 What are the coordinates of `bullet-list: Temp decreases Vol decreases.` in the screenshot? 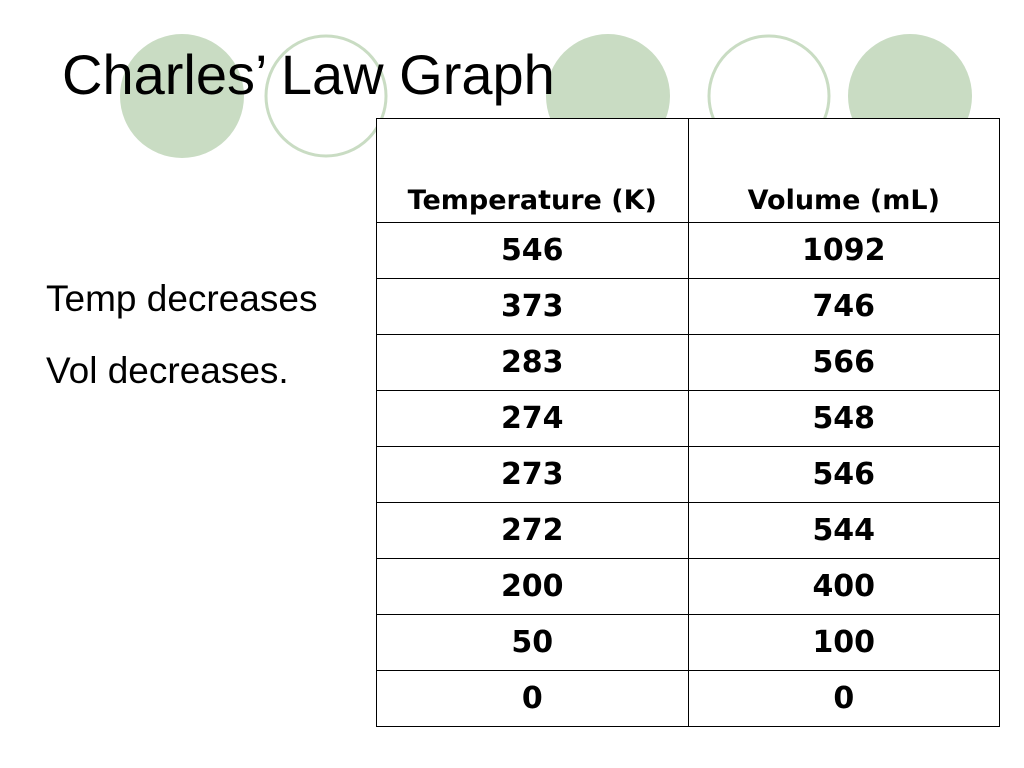 It's located at (181, 348).